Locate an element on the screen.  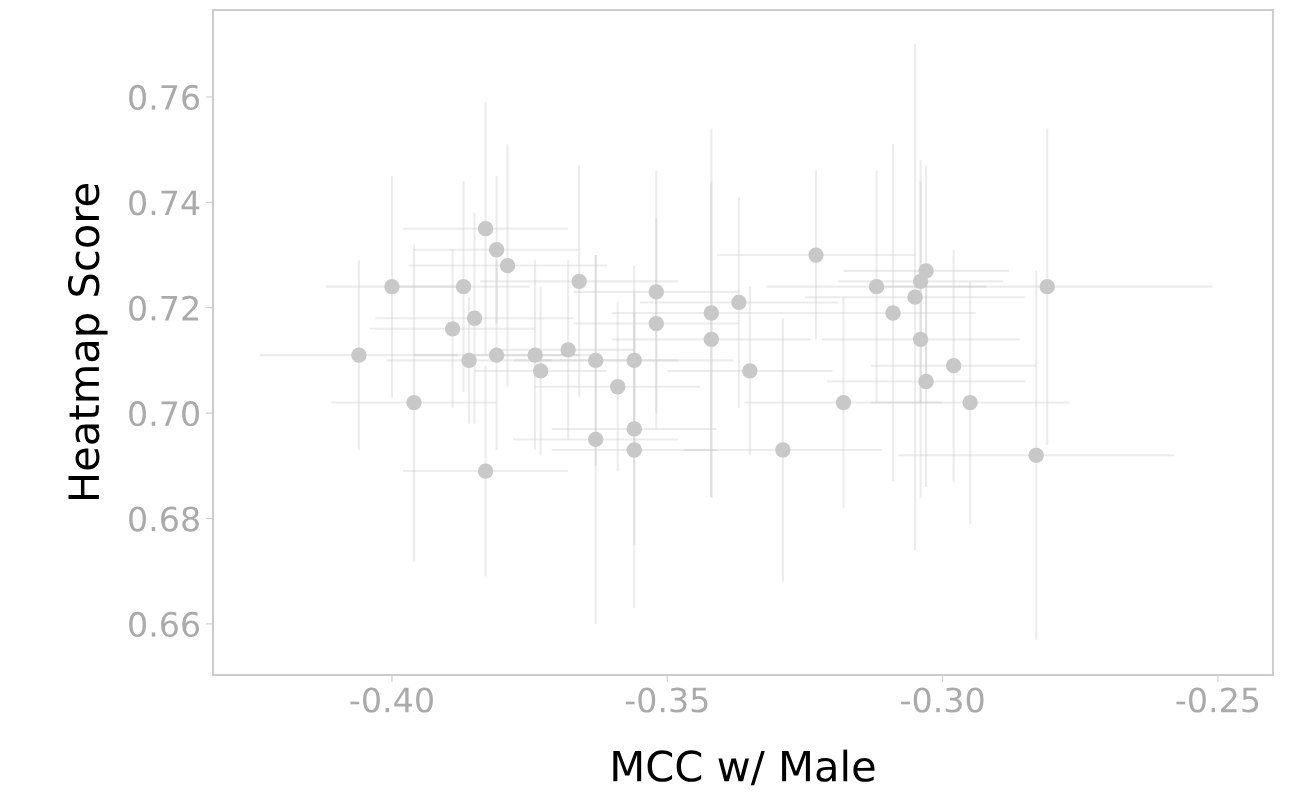
y-tick-label: 0.74 is located at coordinates (164, 203).